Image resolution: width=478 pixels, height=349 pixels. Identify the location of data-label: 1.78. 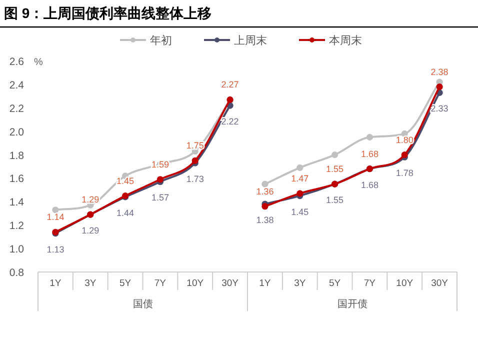
(405, 173).